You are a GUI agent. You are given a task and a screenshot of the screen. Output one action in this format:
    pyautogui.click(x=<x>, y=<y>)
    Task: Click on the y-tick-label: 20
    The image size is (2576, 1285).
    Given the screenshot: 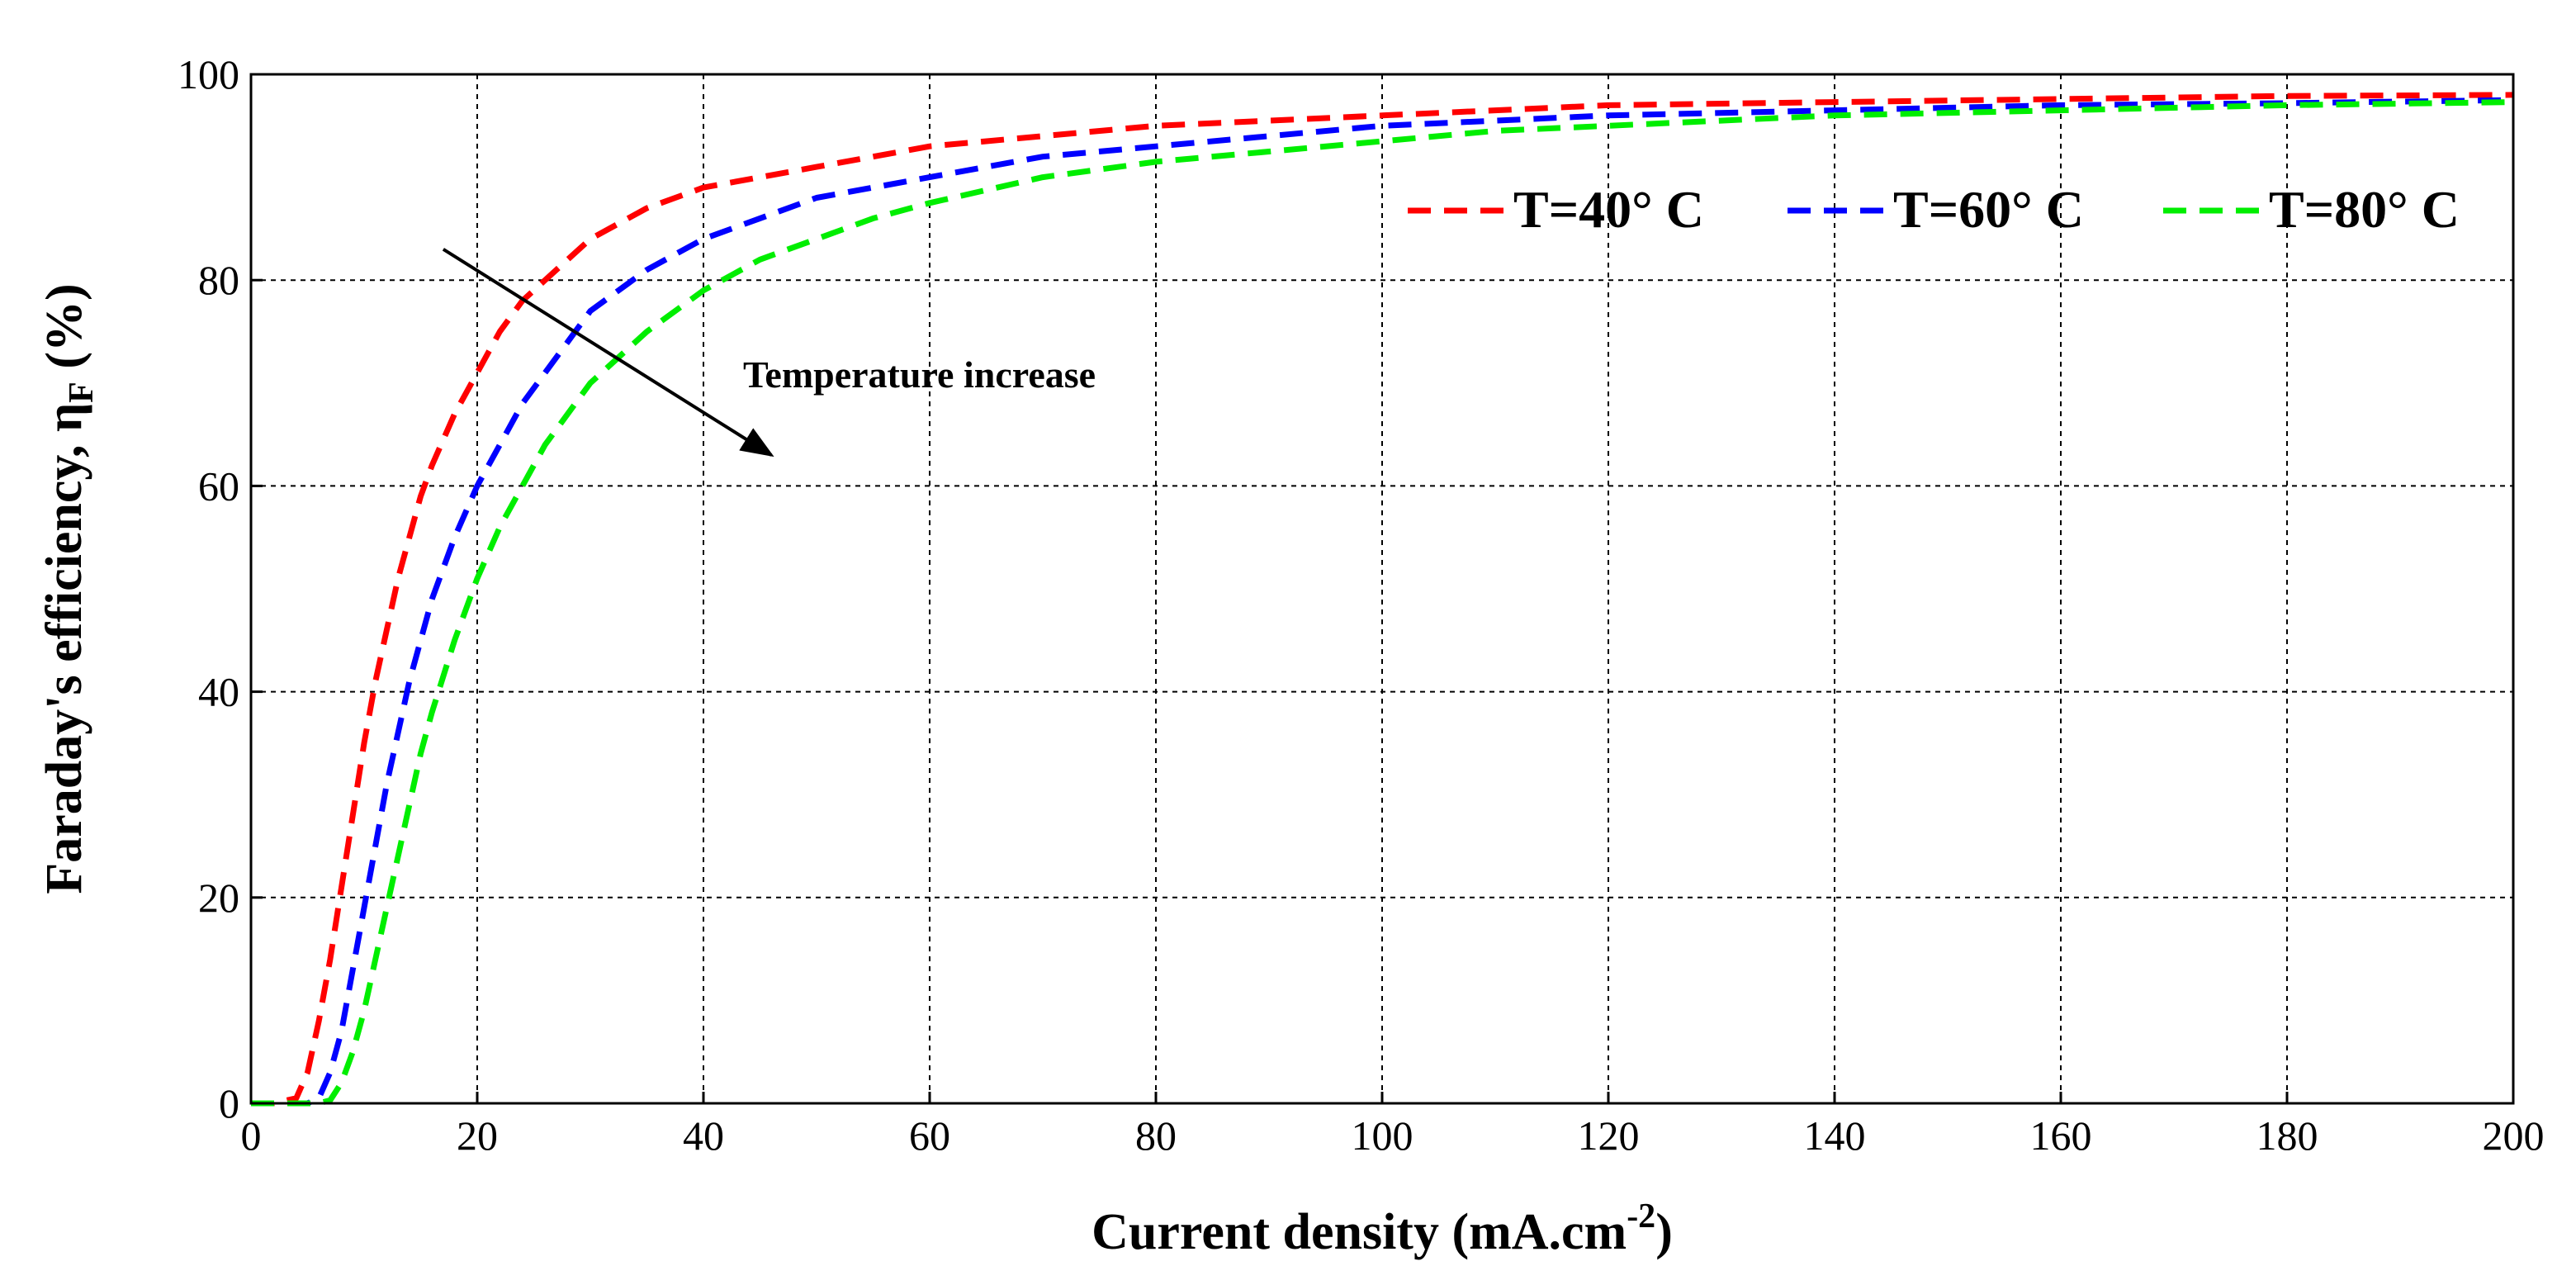 What is the action you would take?
    pyautogui.click(x=218, y=898)
    